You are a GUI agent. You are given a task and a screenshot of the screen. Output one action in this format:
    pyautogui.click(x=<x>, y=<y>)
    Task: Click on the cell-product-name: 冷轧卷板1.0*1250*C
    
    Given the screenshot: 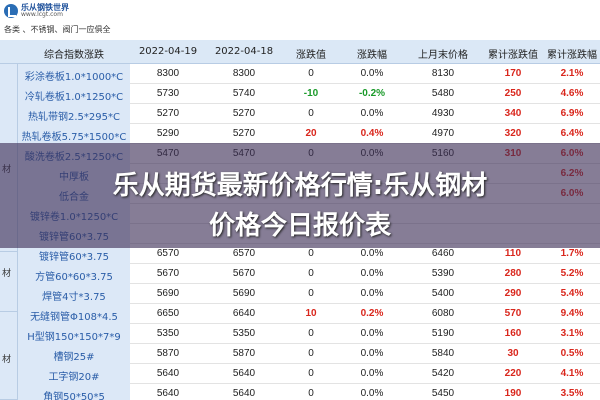 What is the action you would take?
    pyautogui.click(x=74, y=94)
    